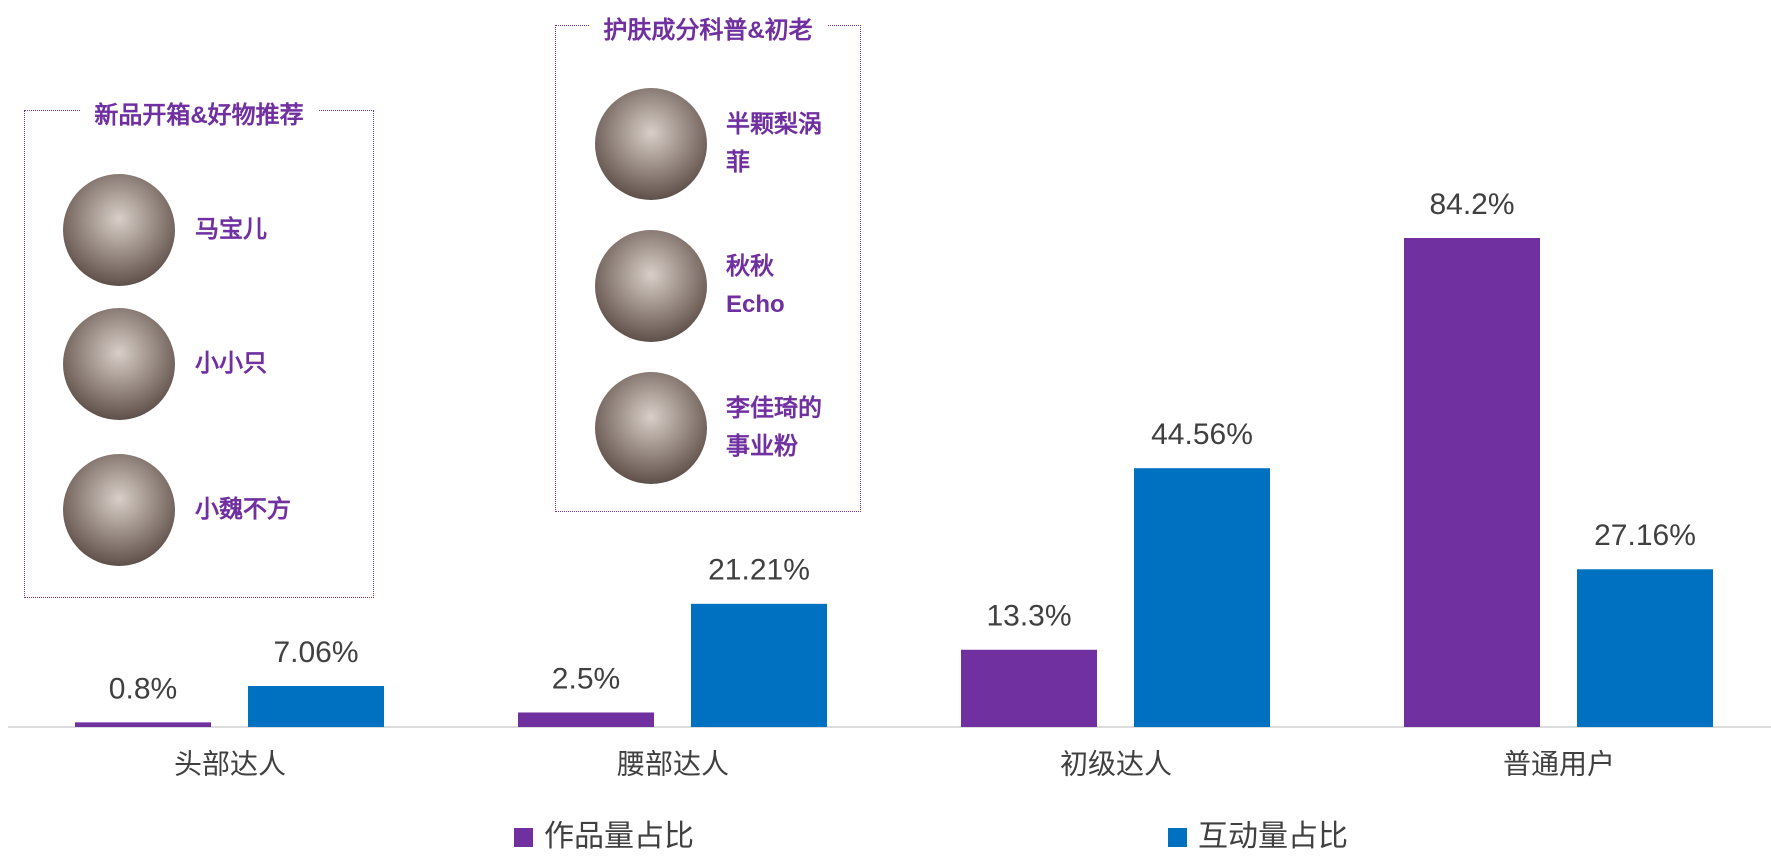  Describe the element at coordinates (619, 836) in the screenshot. I see `legend-label: 作品量占比` at that location.